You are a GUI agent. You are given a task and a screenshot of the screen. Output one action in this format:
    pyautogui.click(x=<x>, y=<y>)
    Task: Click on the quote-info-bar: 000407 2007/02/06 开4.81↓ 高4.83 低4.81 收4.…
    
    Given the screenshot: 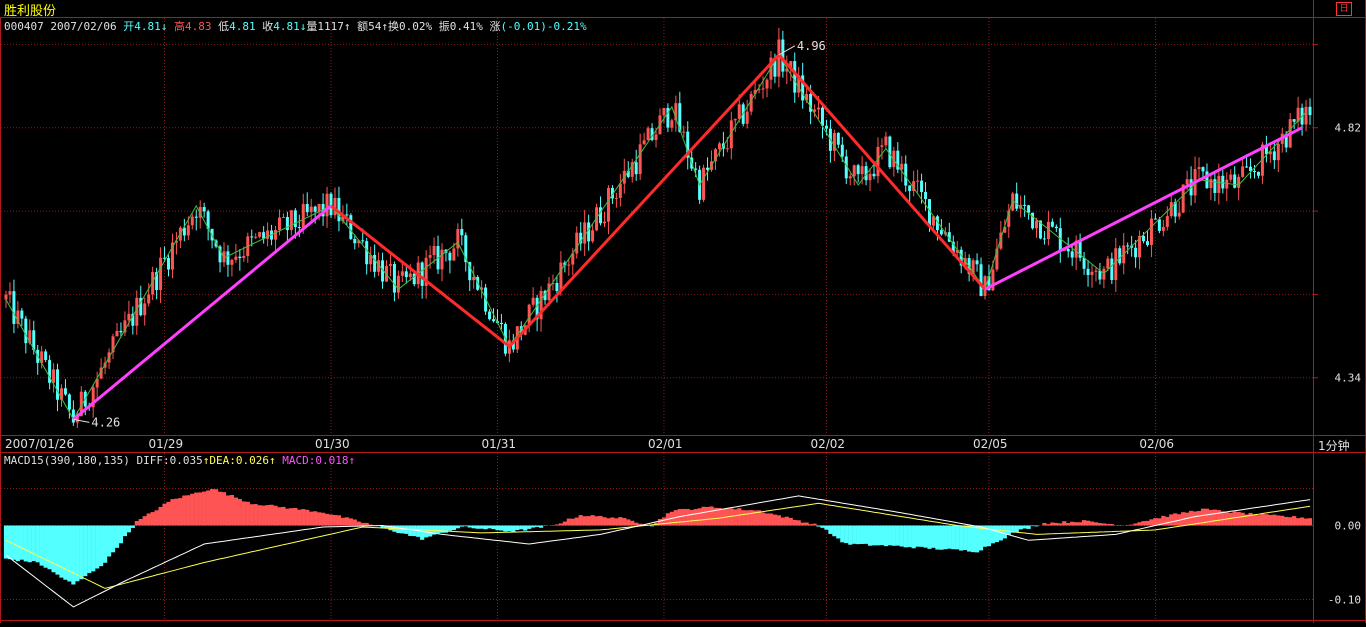 What is the action you would take?
    pyautogui.click(x=295, y=26)
    